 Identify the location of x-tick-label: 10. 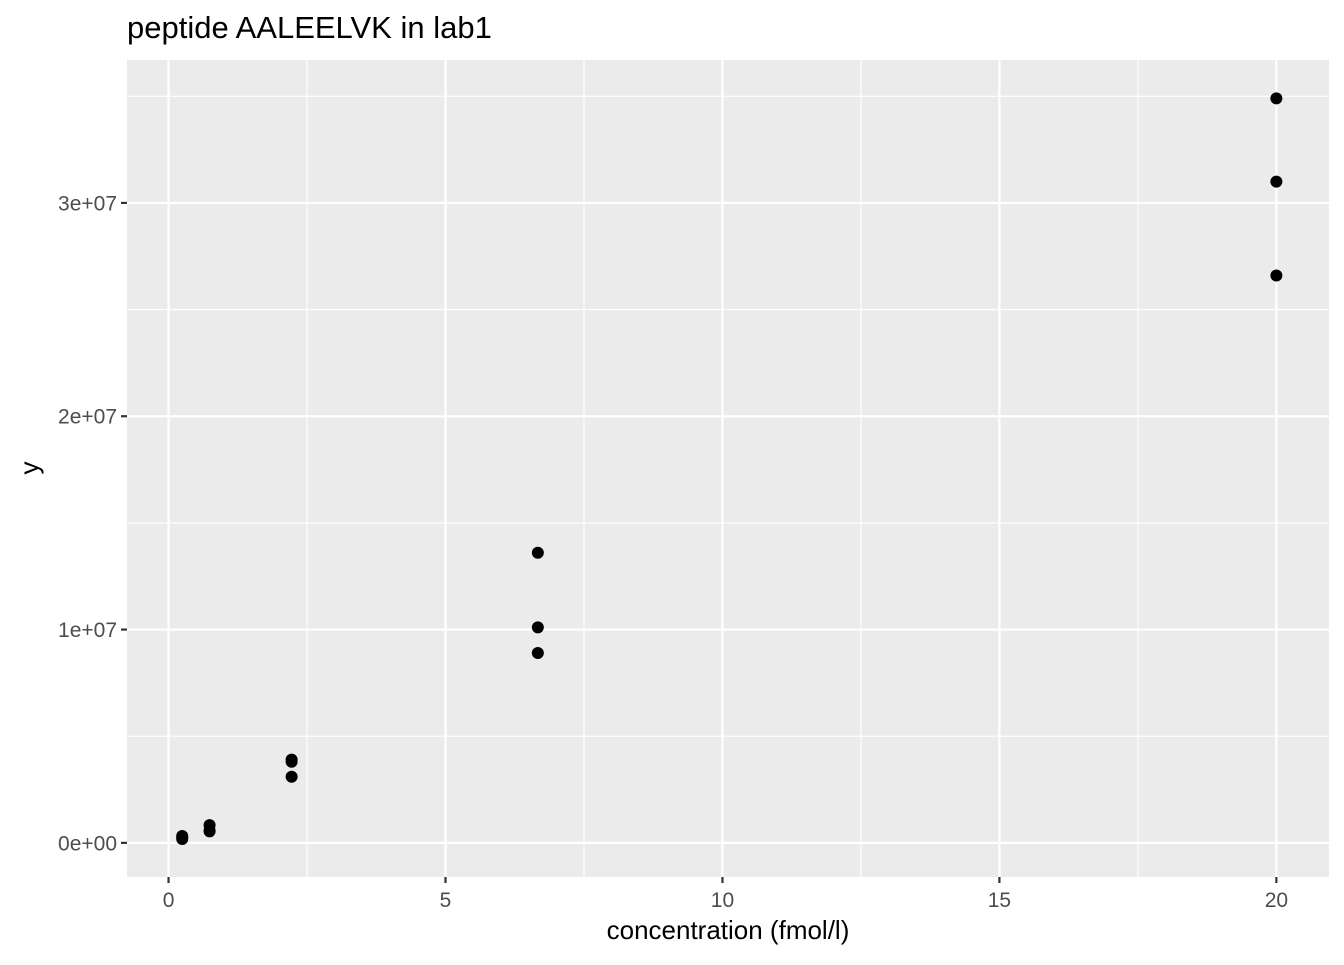
(722, 900).